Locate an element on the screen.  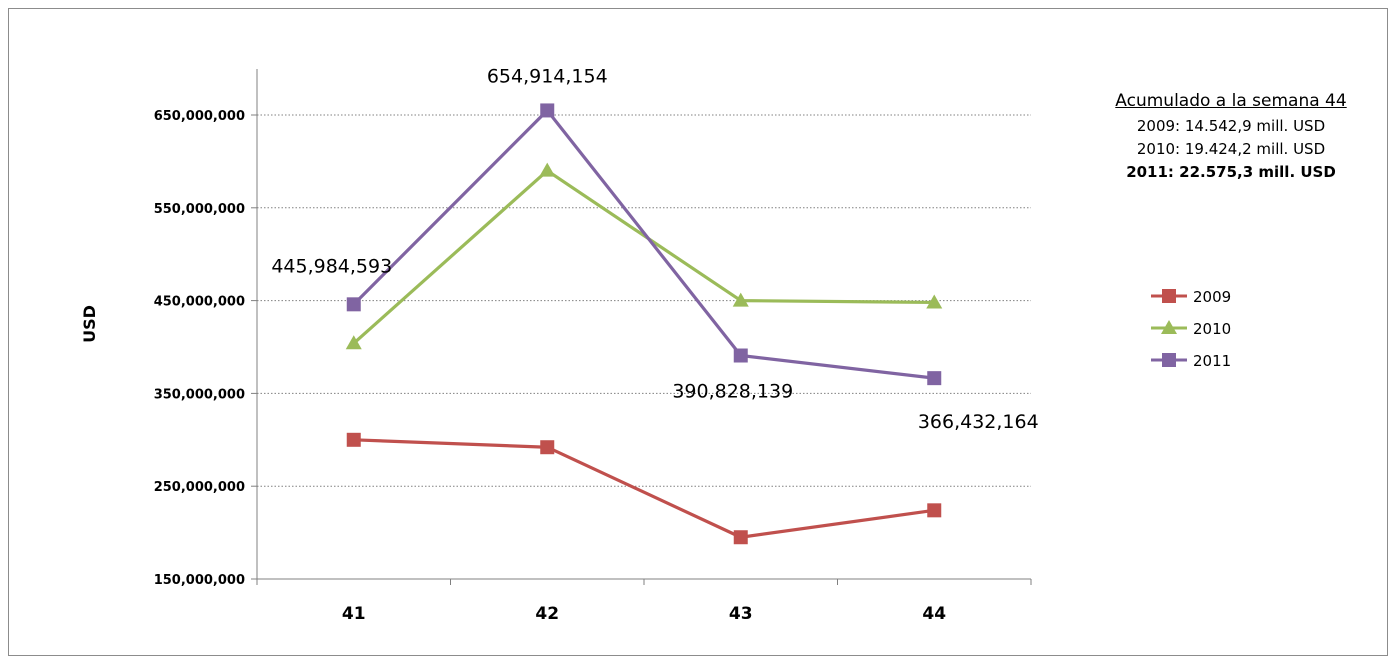
y-tick-label: 150,000,000 is located at coordinates (199, 580).